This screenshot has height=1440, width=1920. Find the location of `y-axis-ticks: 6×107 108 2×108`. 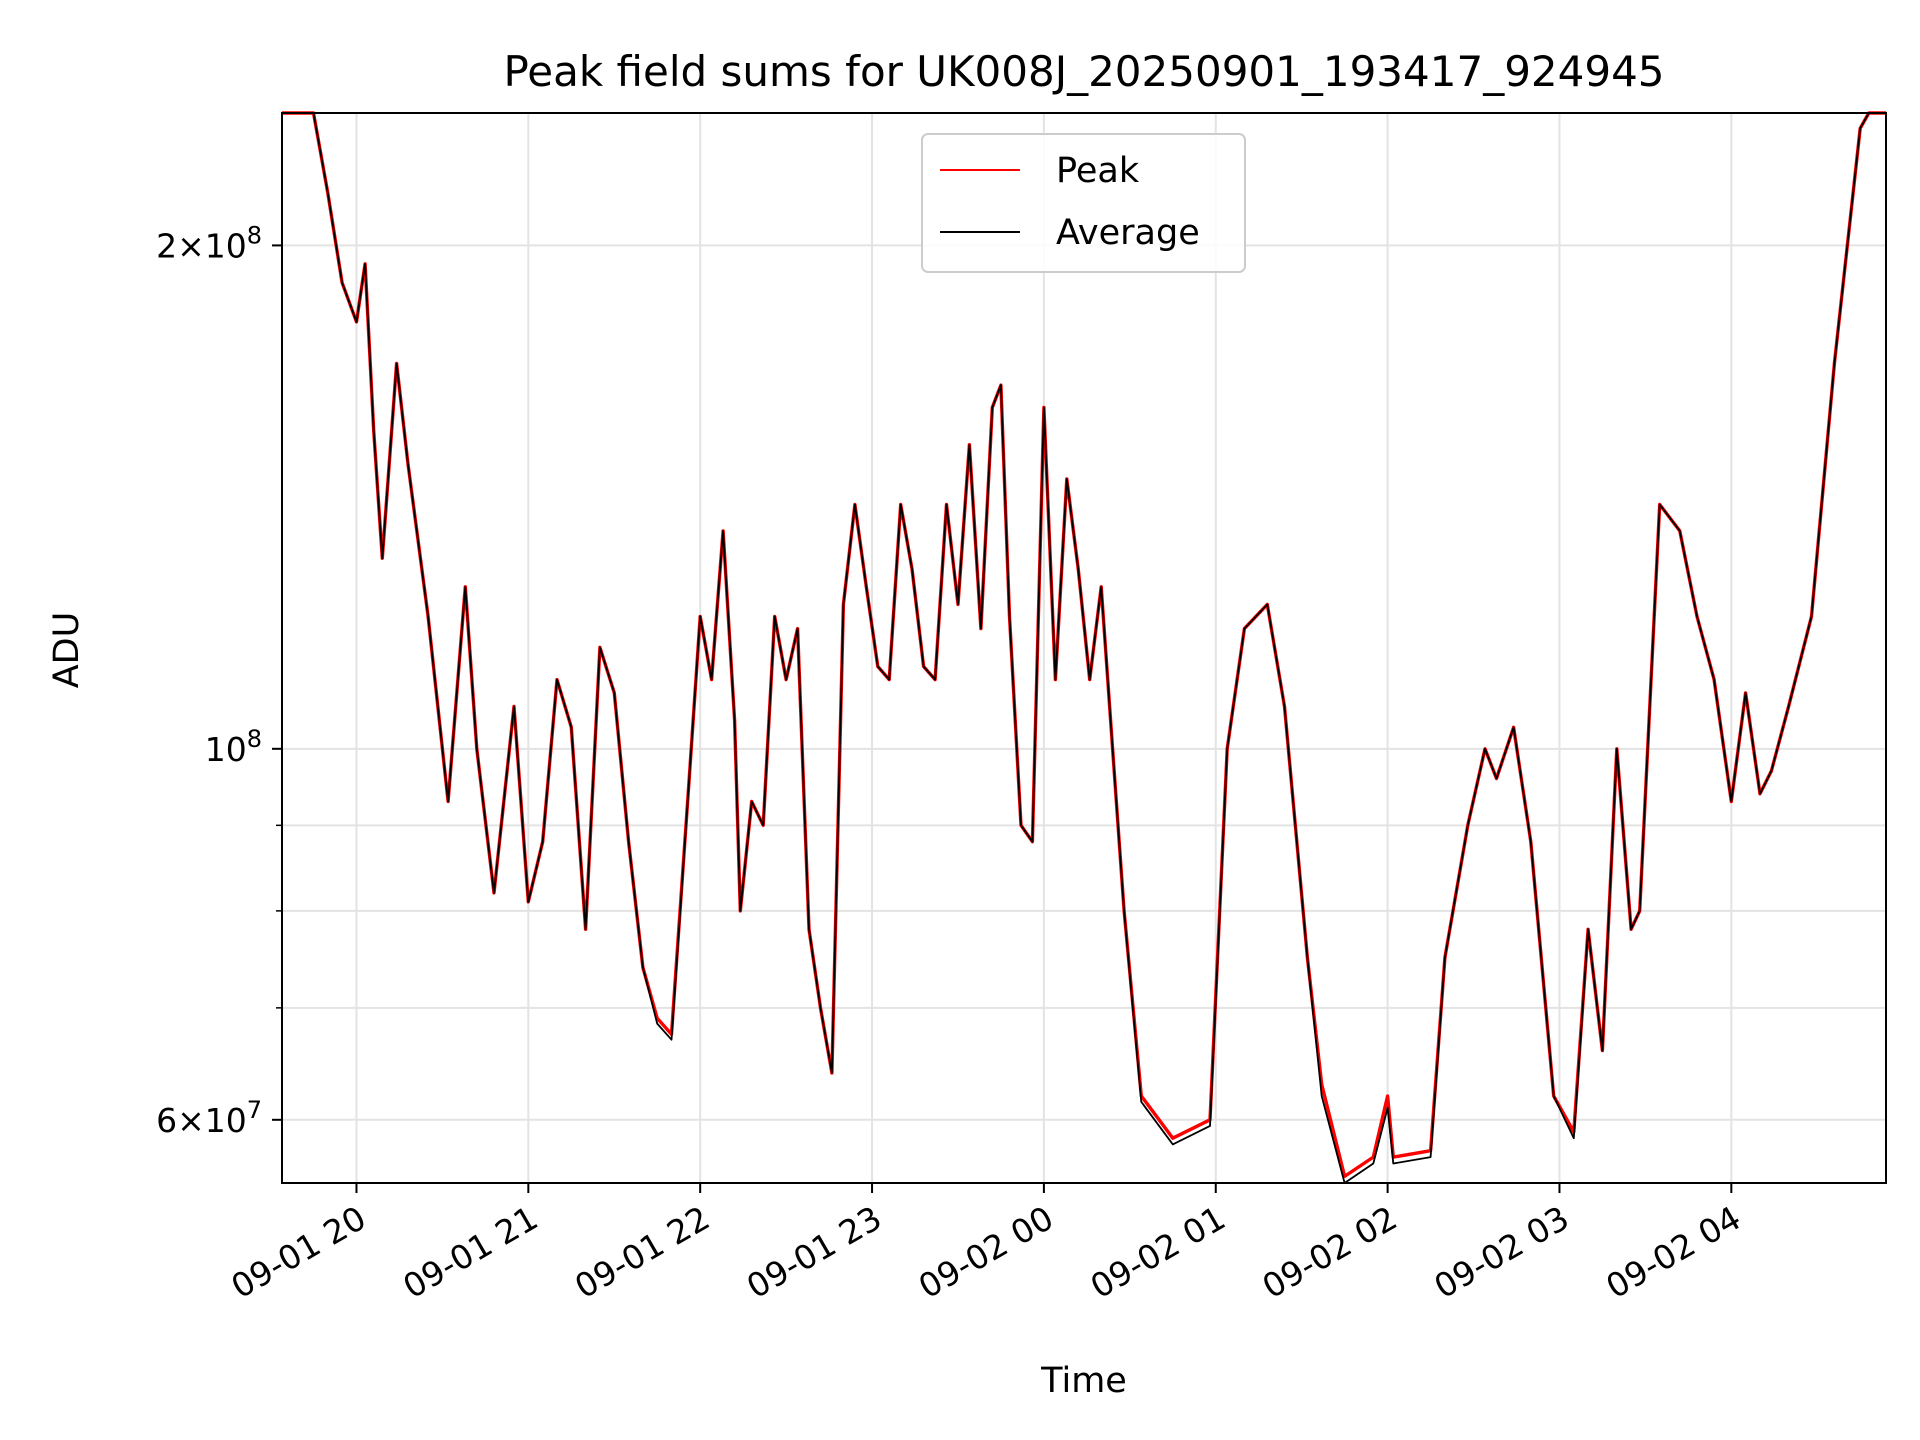

y-axis-ticks: 6×107 108 2×108 is located at coordinates (219, 680).